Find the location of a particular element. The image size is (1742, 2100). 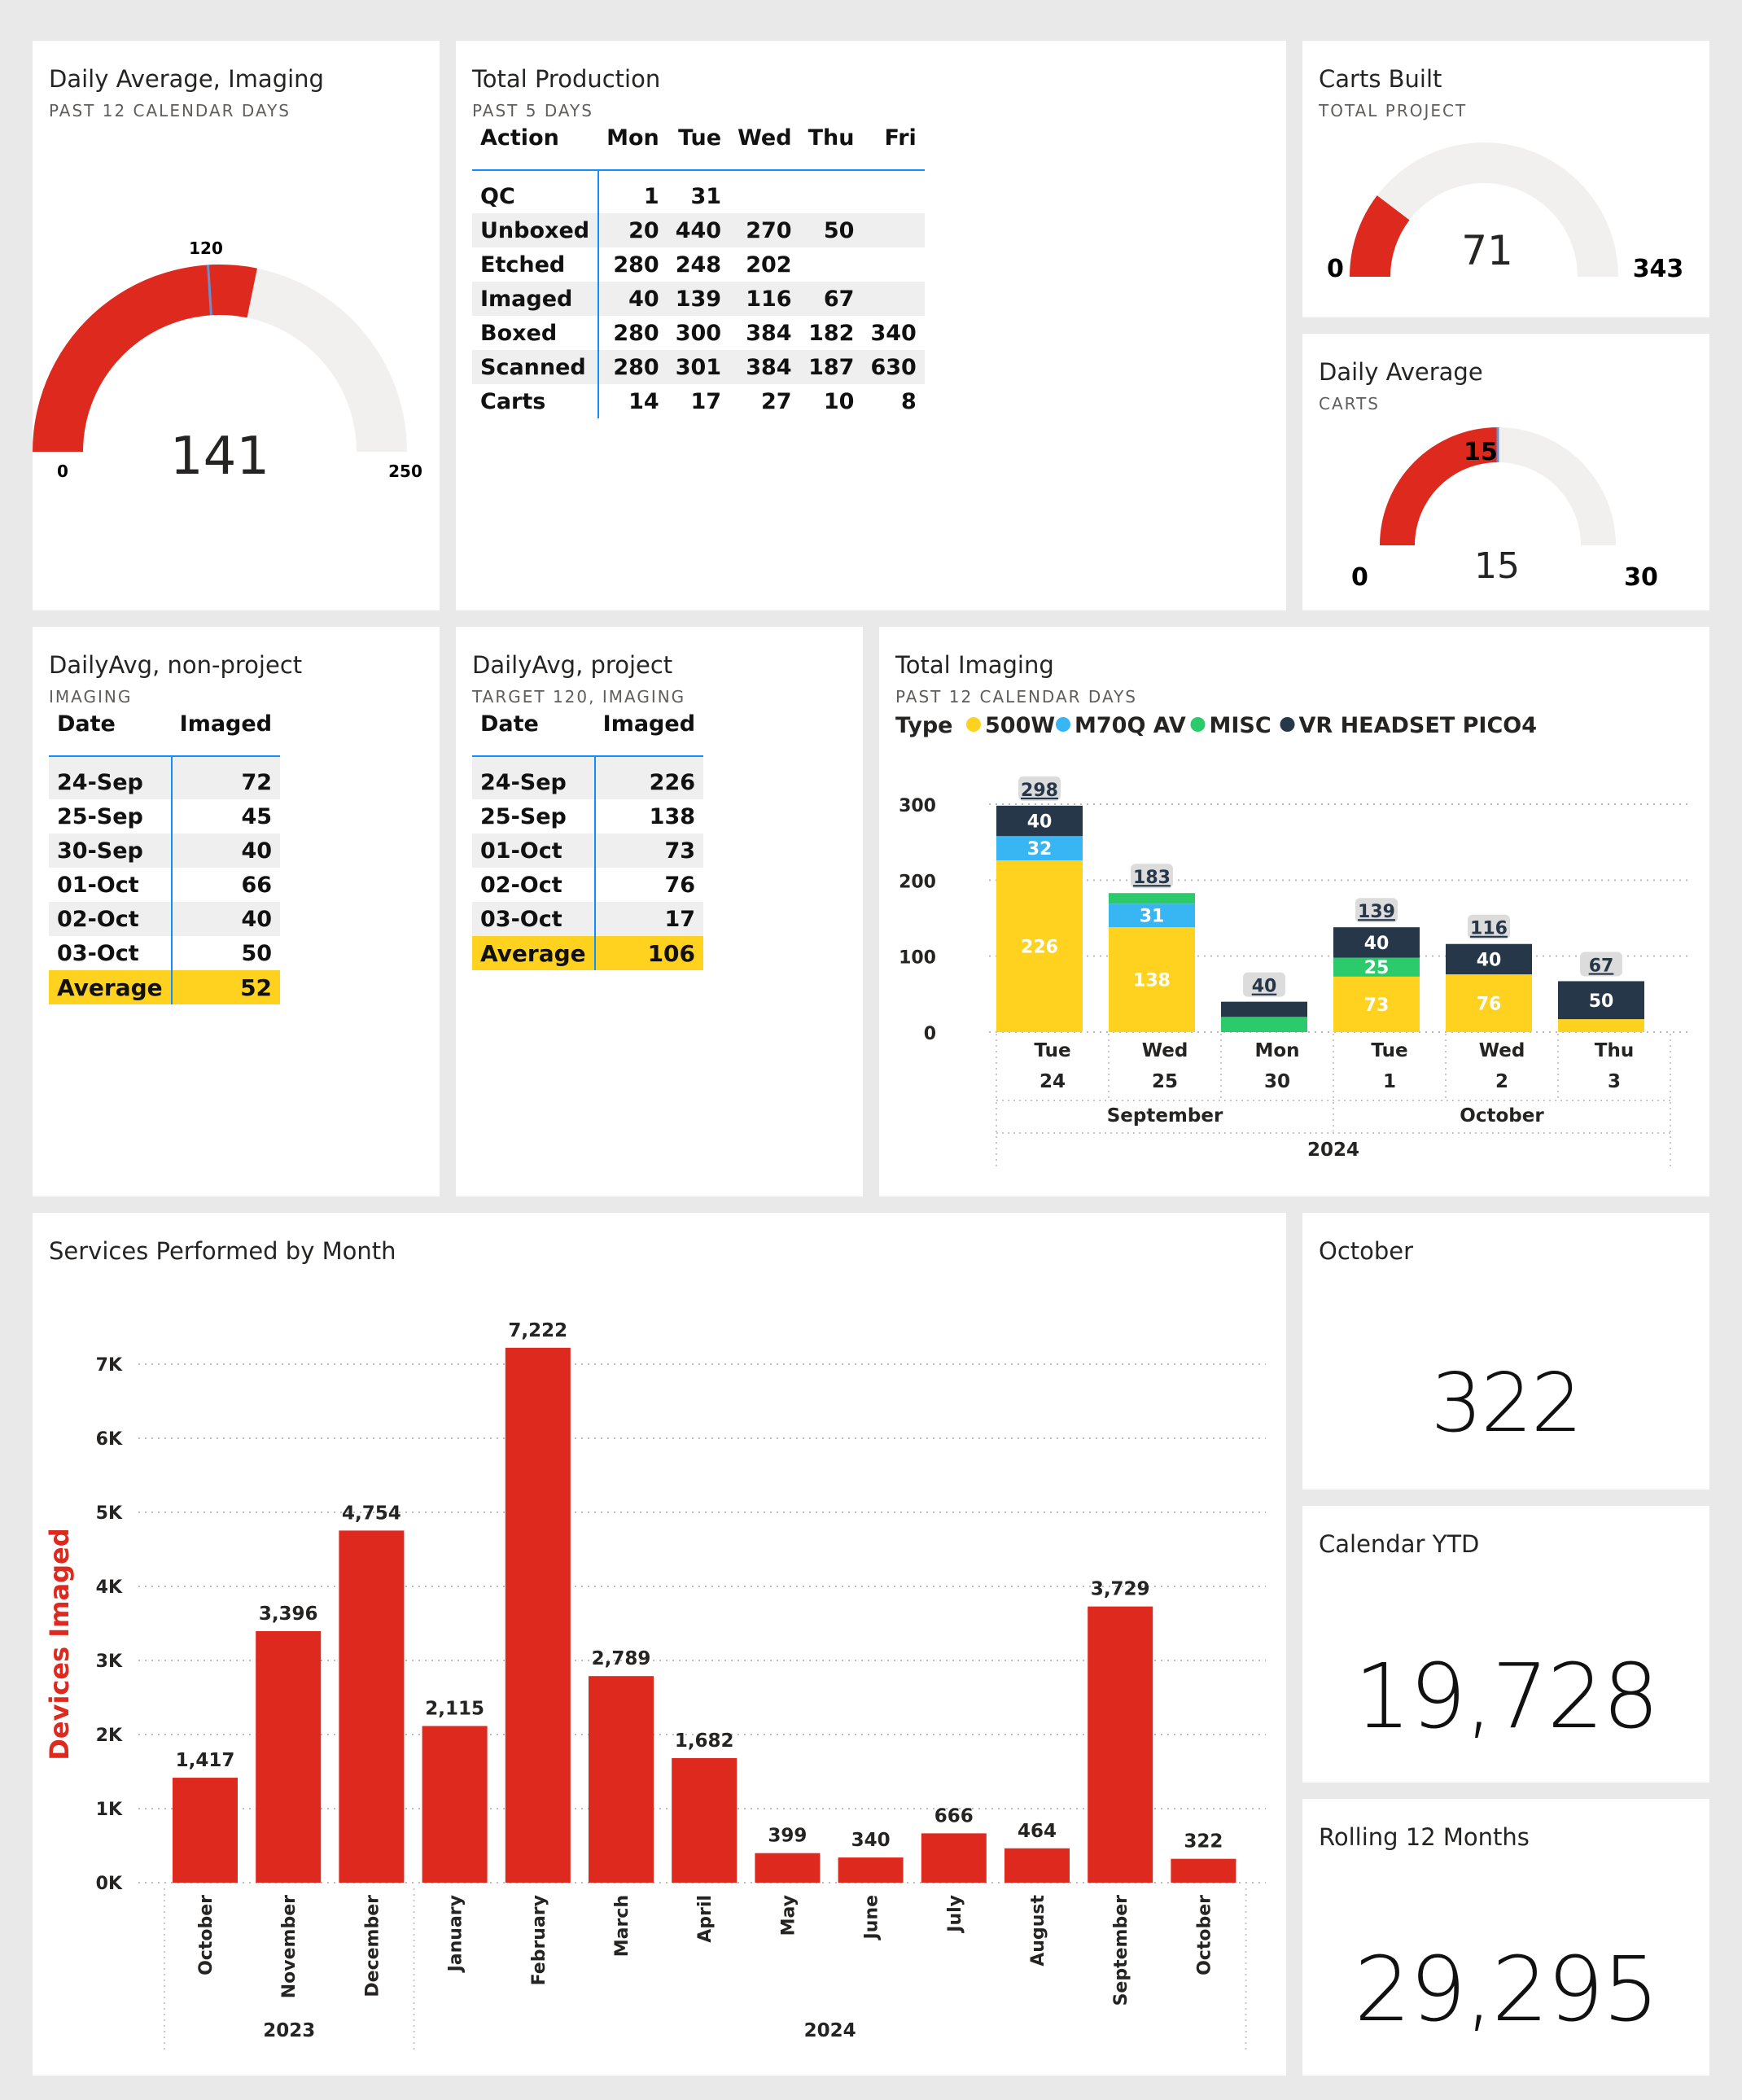

card-title: Rolling 12 Months is located at coordinates (1424, 1837).